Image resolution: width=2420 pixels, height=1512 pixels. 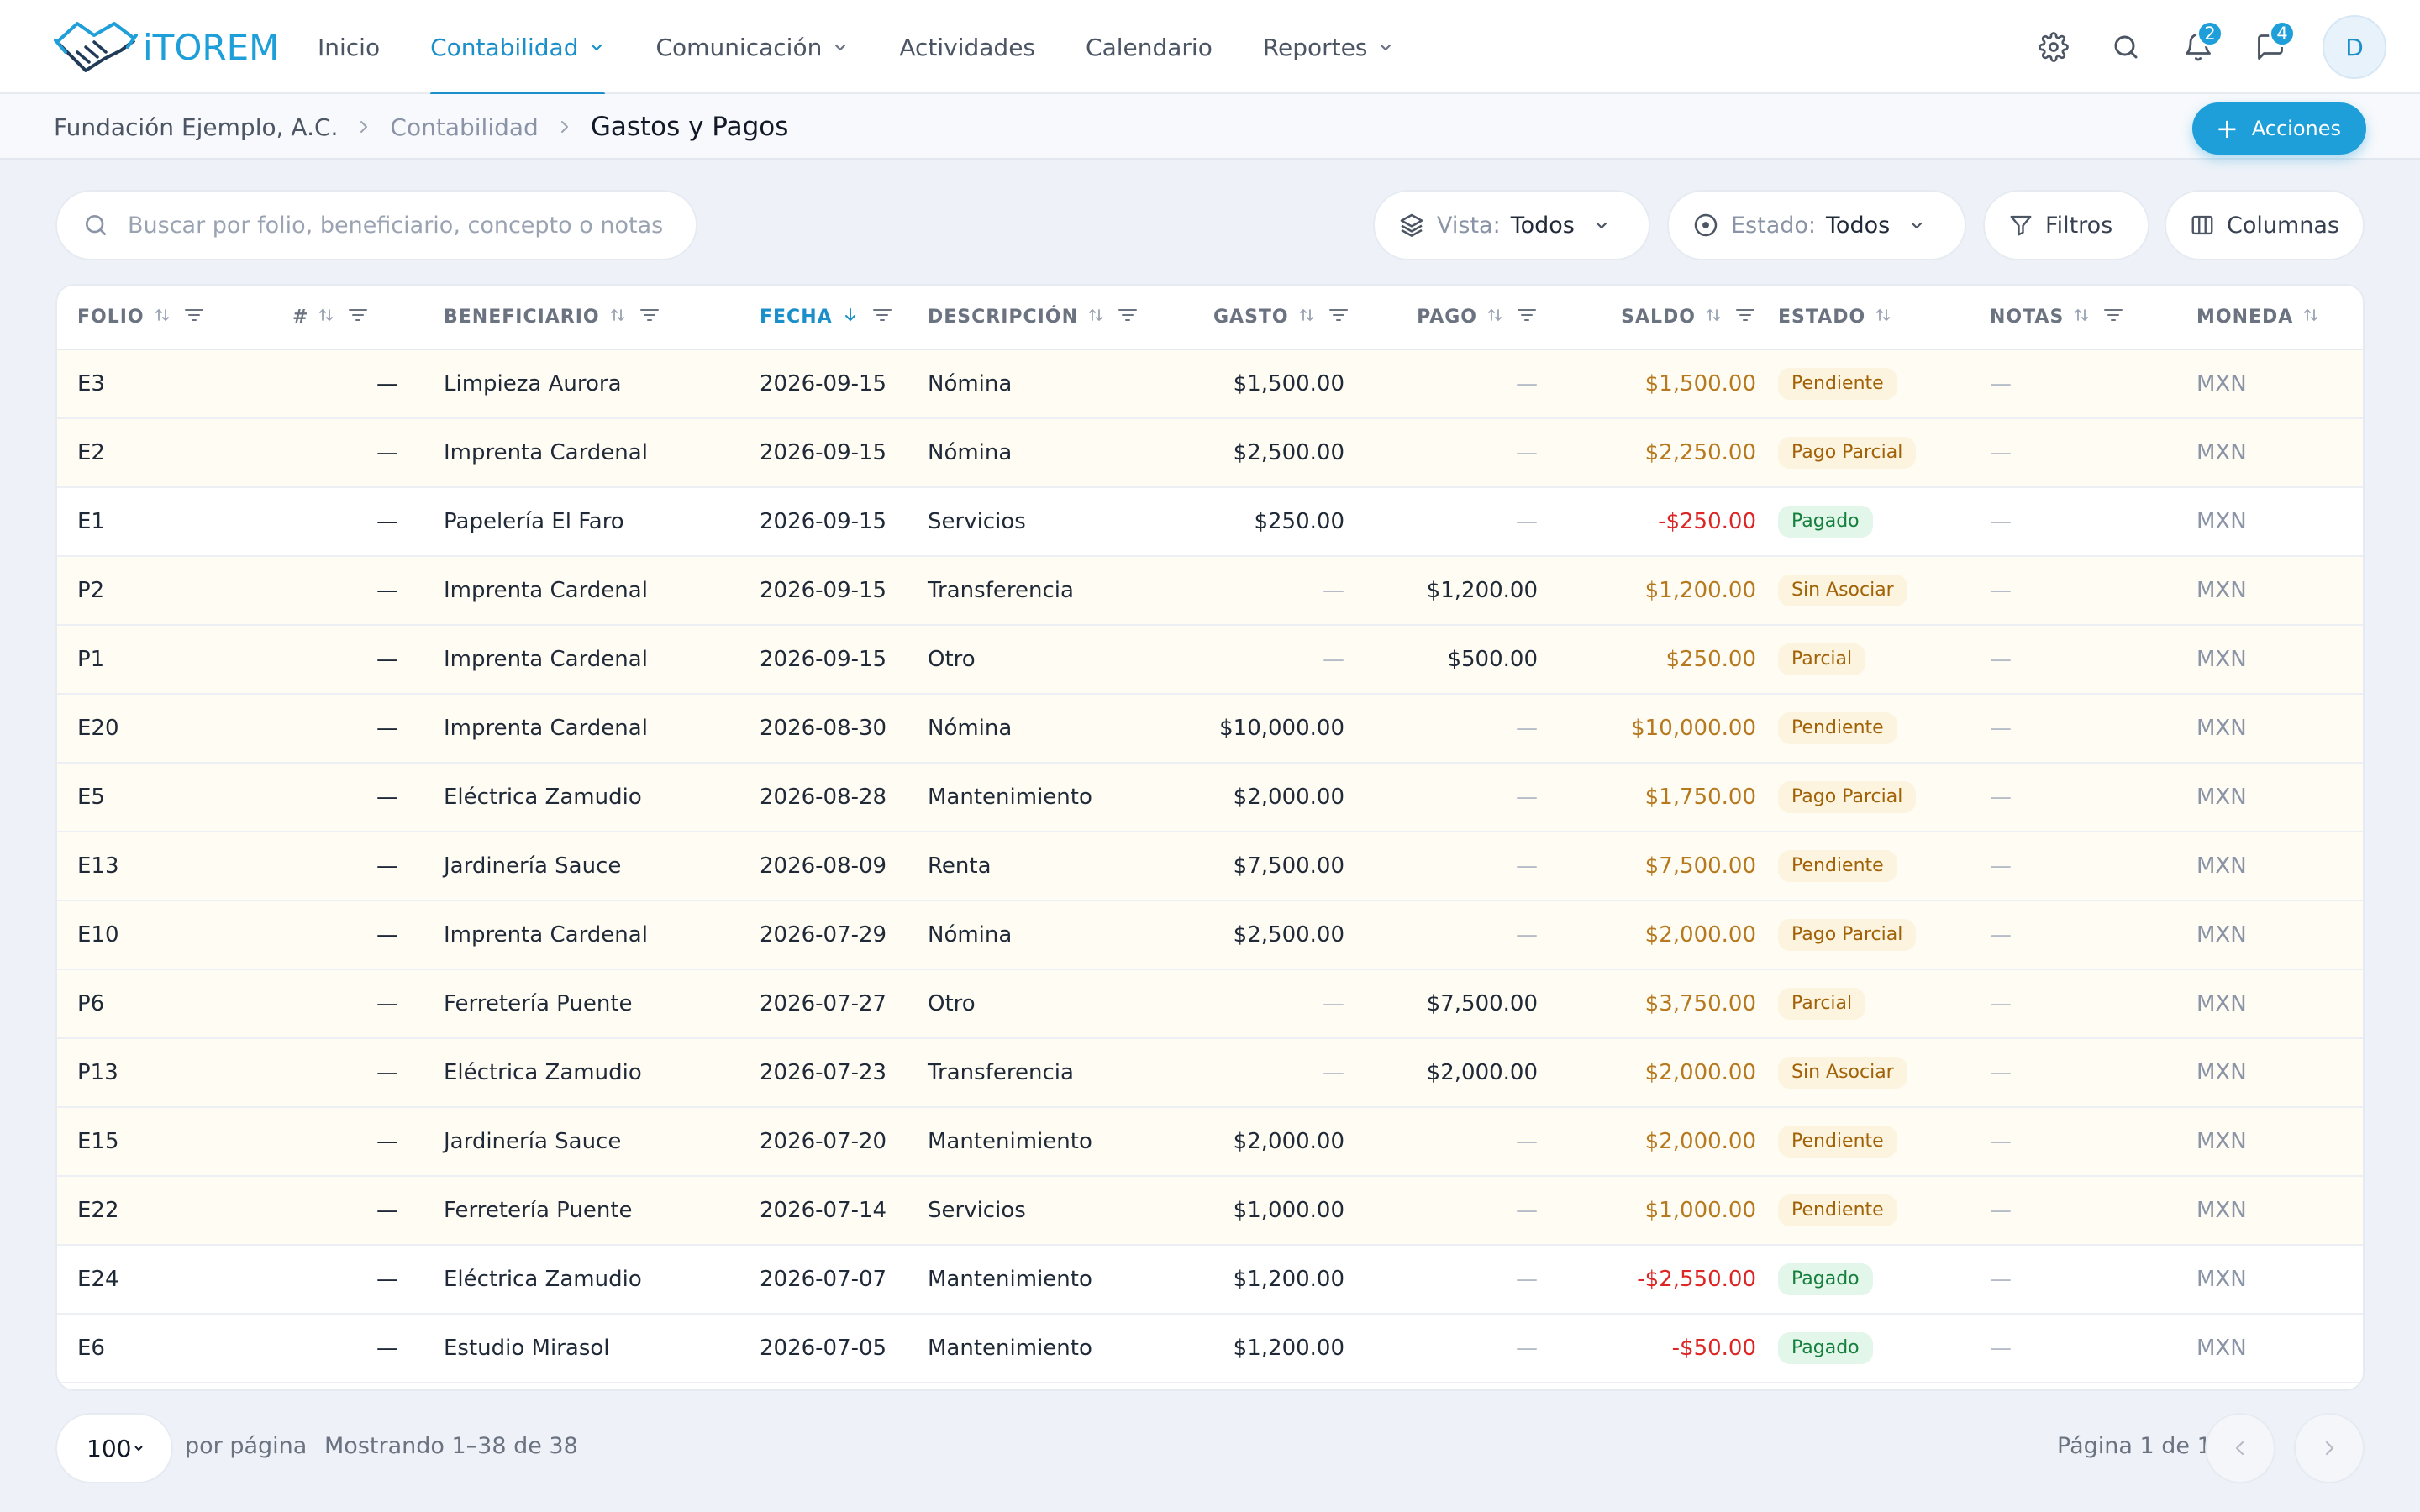 What do you see at coordinates (2329, 1448) in the screenshot?
I see `next-page-button` at bounding box center [2329, 1448].